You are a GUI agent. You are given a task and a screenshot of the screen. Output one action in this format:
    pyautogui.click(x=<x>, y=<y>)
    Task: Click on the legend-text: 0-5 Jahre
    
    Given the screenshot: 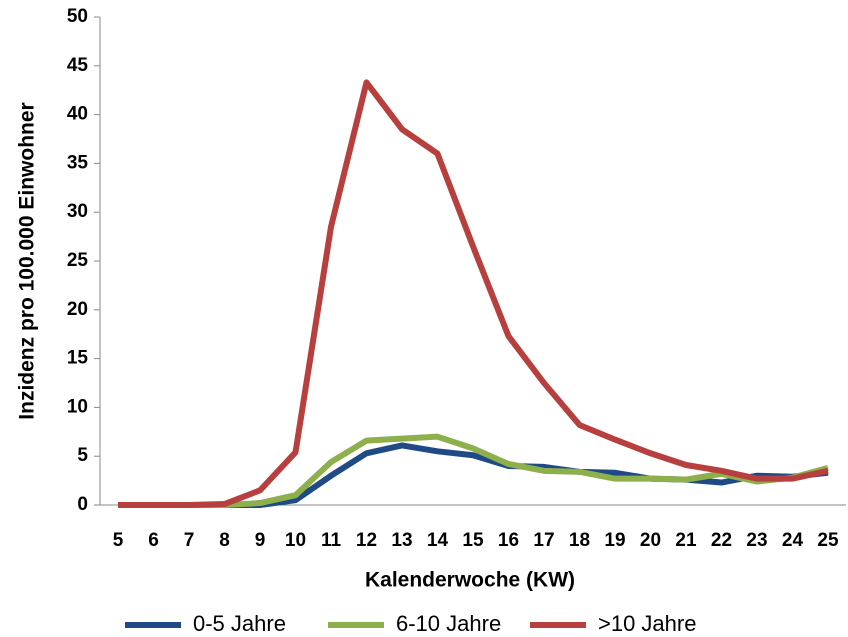 What is the action you would take?
    pyautogui.click(x=239, y=623)
    